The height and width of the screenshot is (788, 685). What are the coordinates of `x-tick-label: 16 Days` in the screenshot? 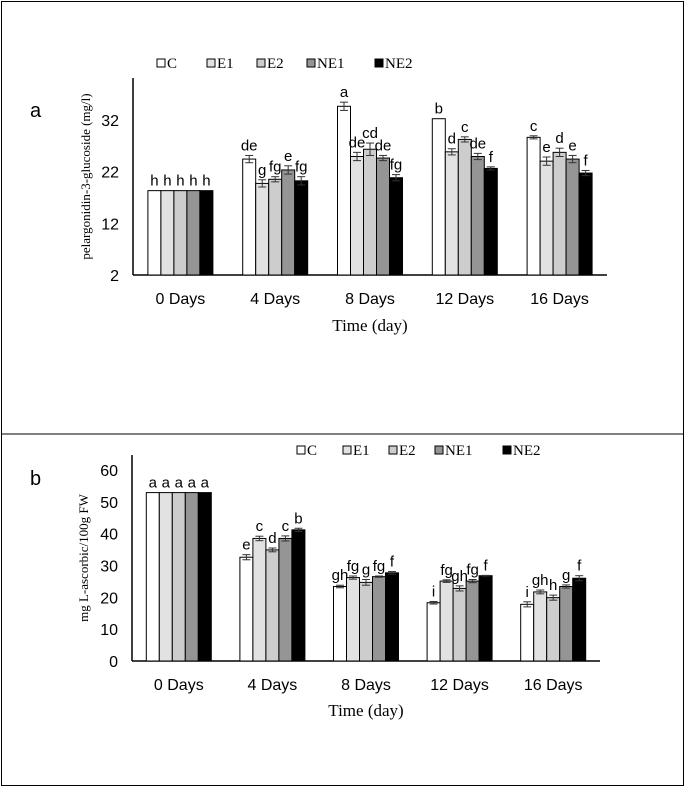 It's located at (553, 685).